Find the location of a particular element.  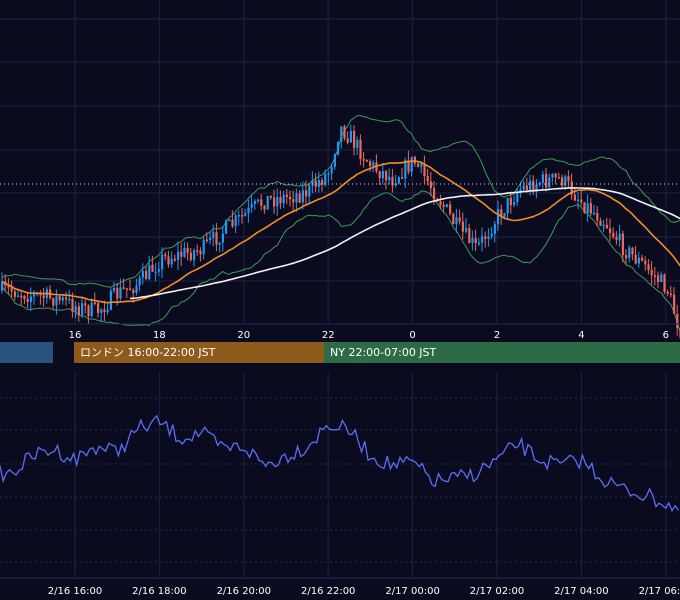

price-tick-label: 4 is located at coordinates (581, 335).